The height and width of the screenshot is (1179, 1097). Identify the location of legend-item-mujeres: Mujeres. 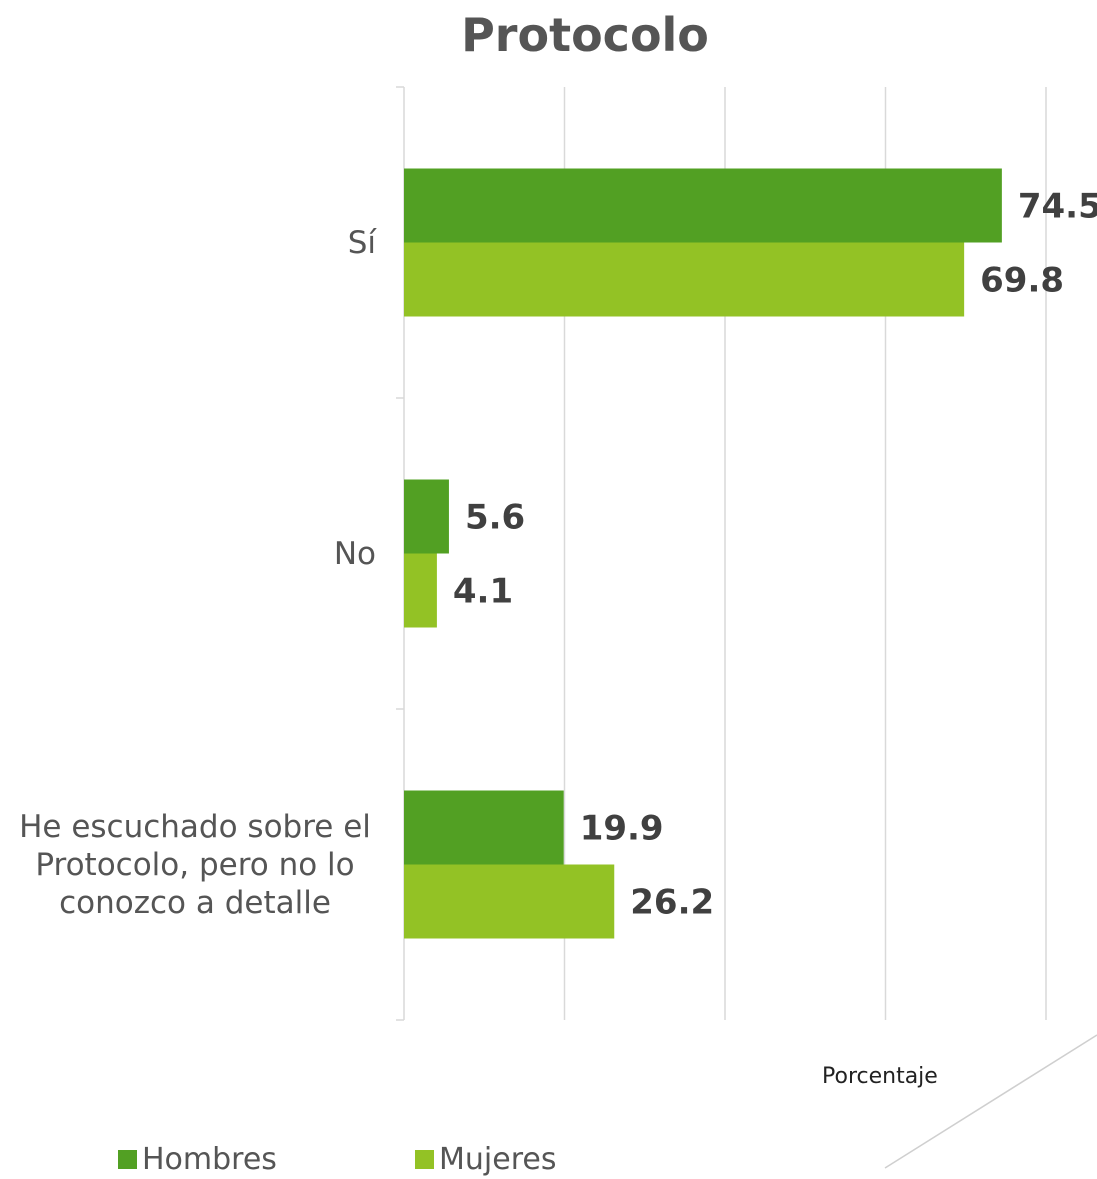
(485, 1159).